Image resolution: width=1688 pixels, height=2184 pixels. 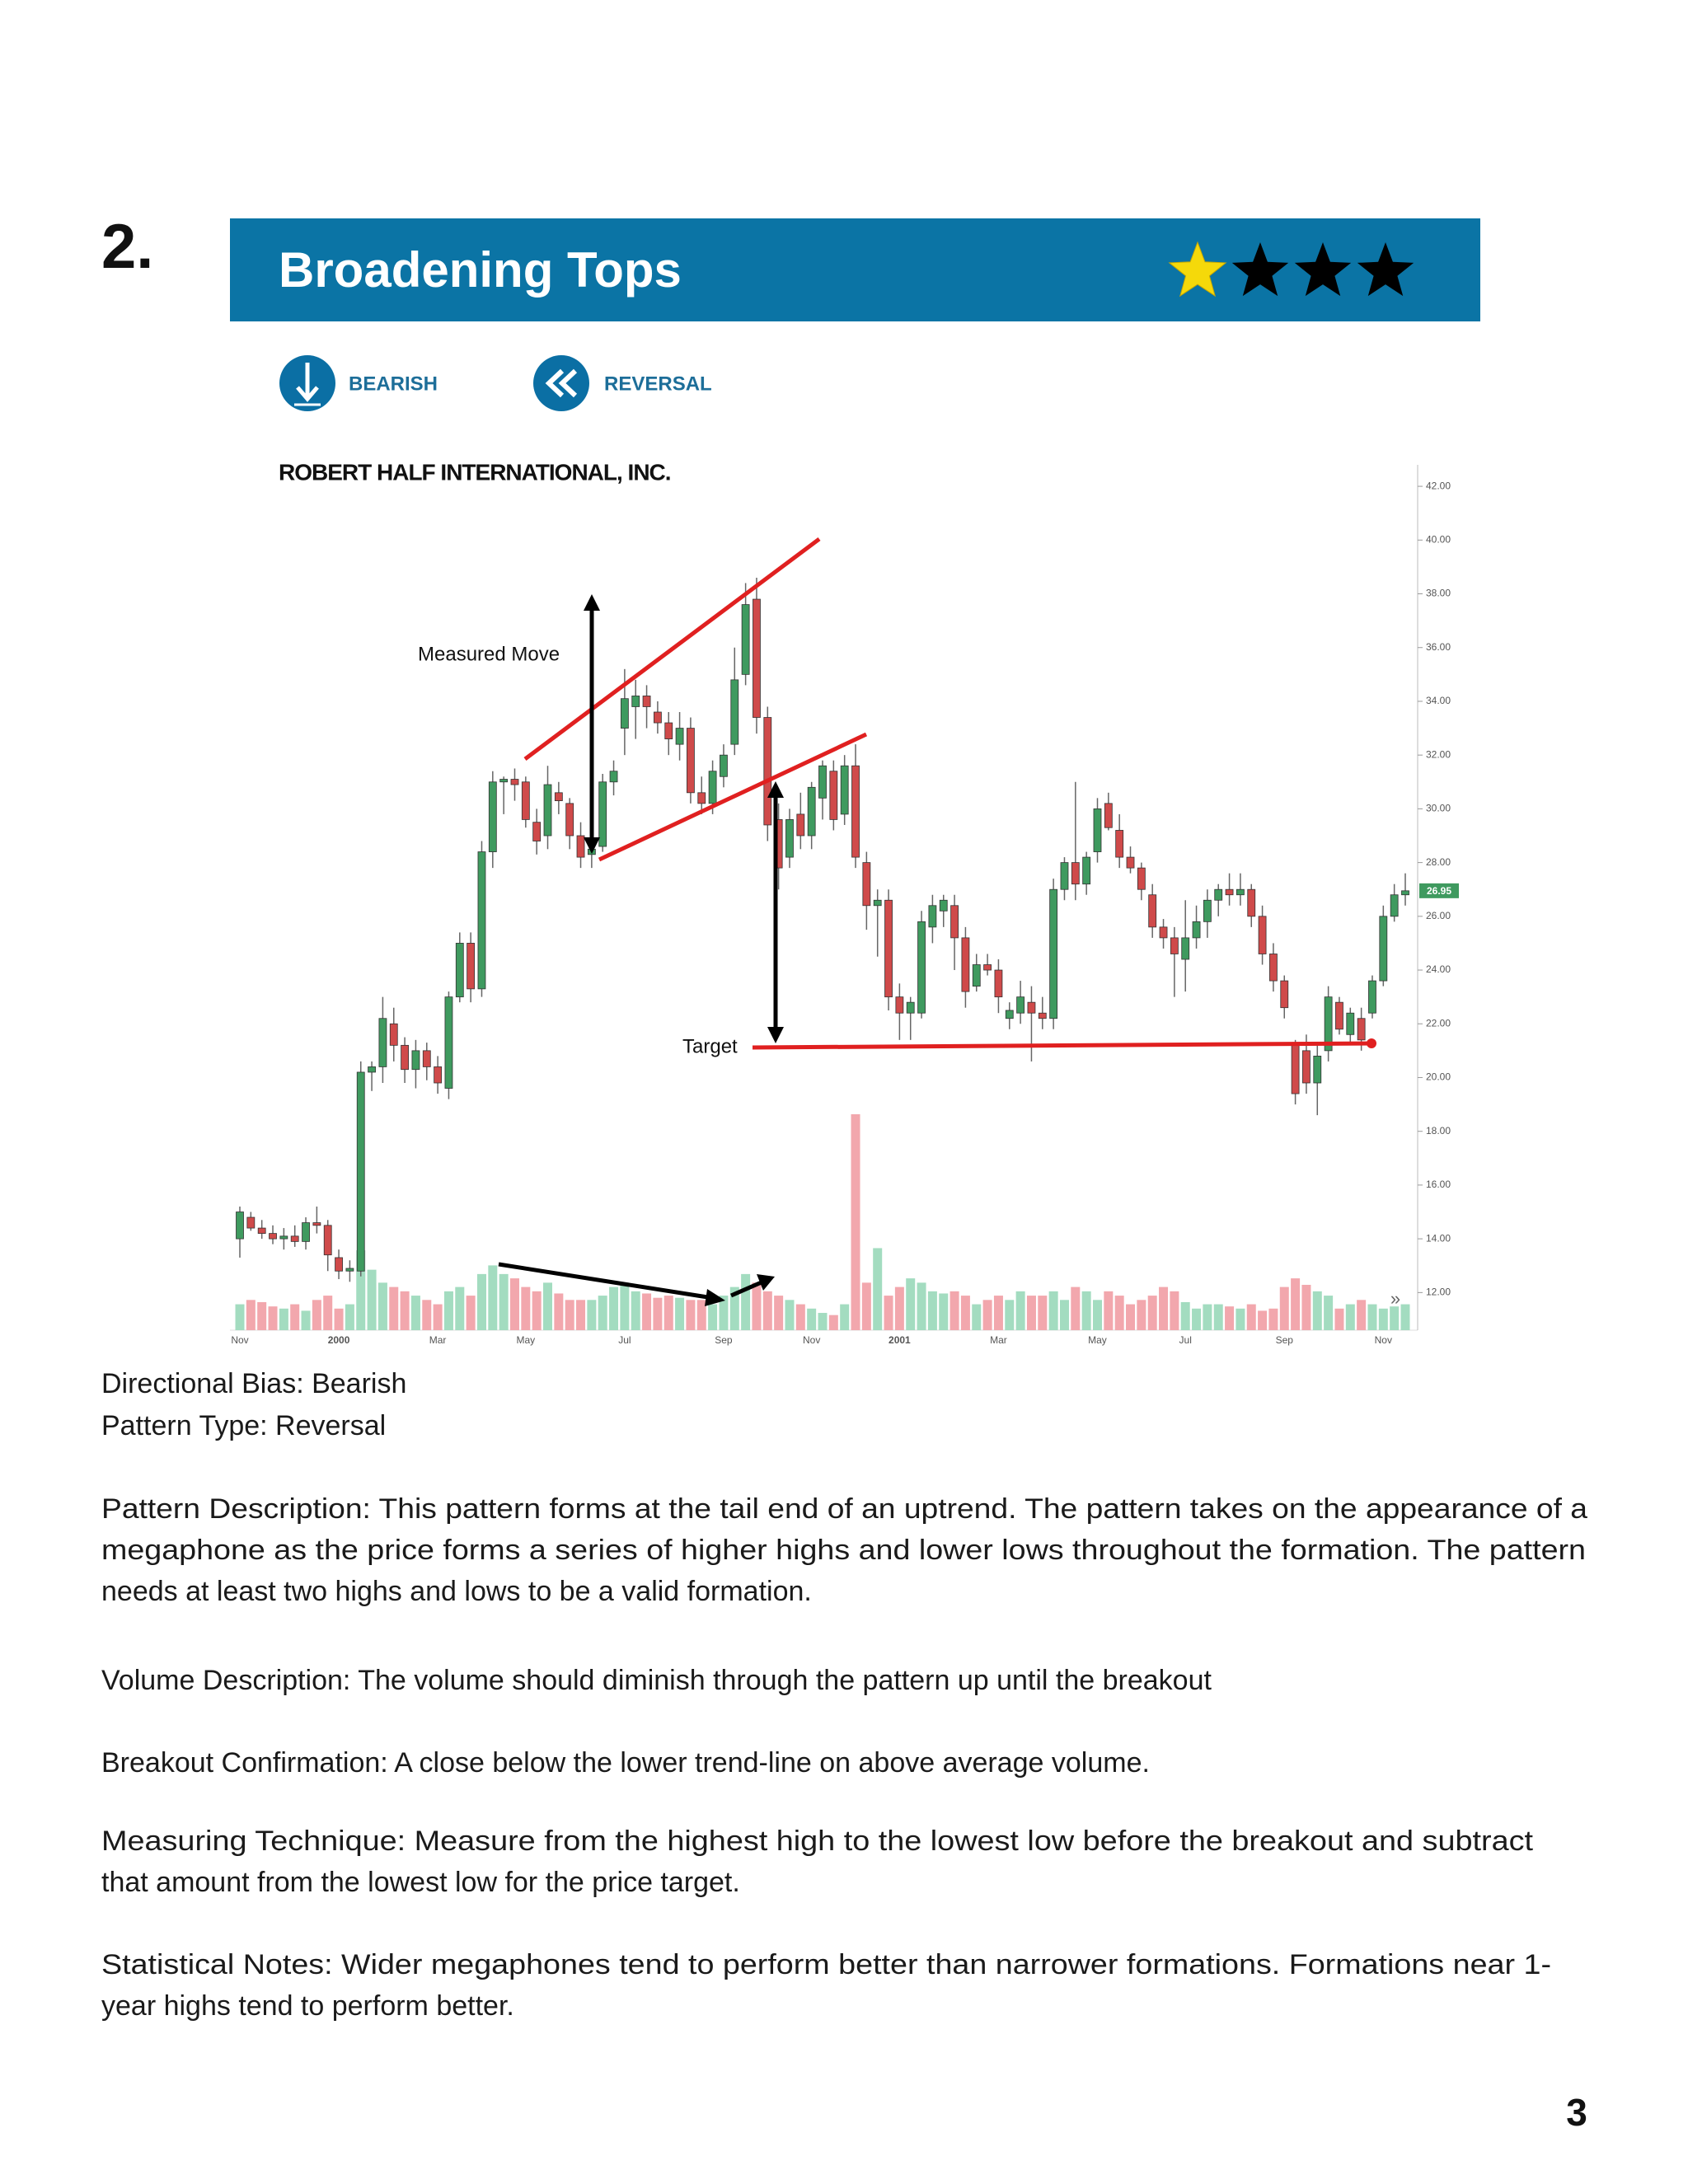 I want to click on y-tick-label: 28.00, so click(x=1439, y=862).